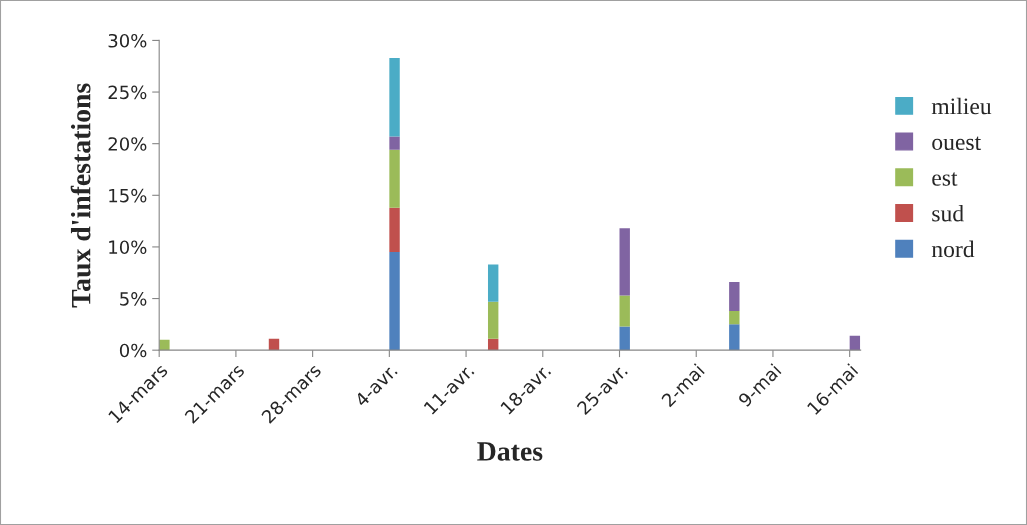  Describe the element at coordinates (953, 249) in the screenshot. I see `legend-label: nord` at that location.